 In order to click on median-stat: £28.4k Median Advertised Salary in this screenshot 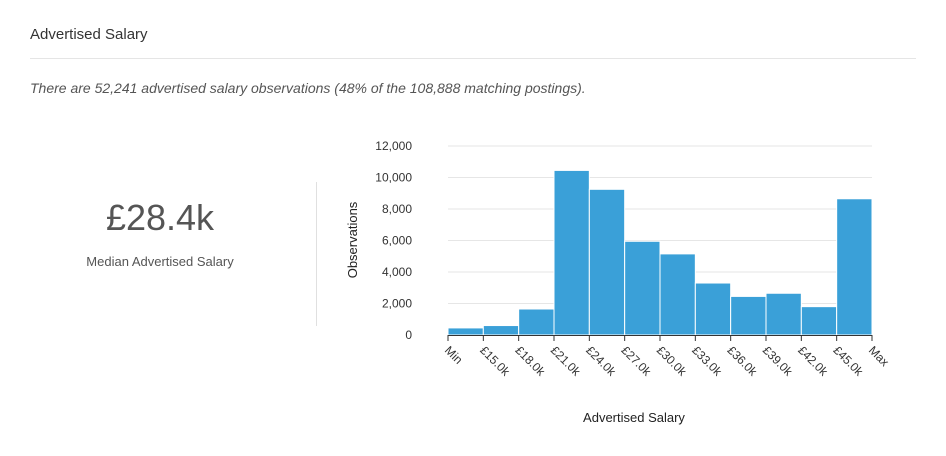, I will do `click(160, 233)`.